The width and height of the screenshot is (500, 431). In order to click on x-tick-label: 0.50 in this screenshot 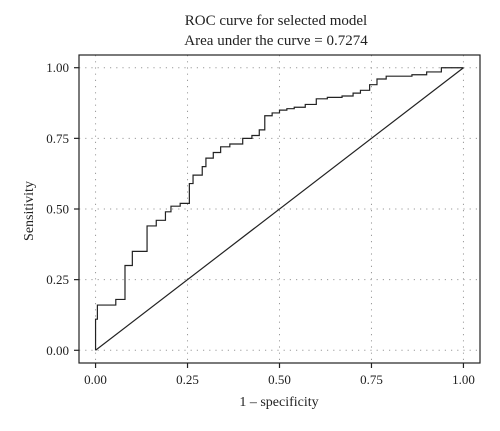, I will do `click(279, 379)`.